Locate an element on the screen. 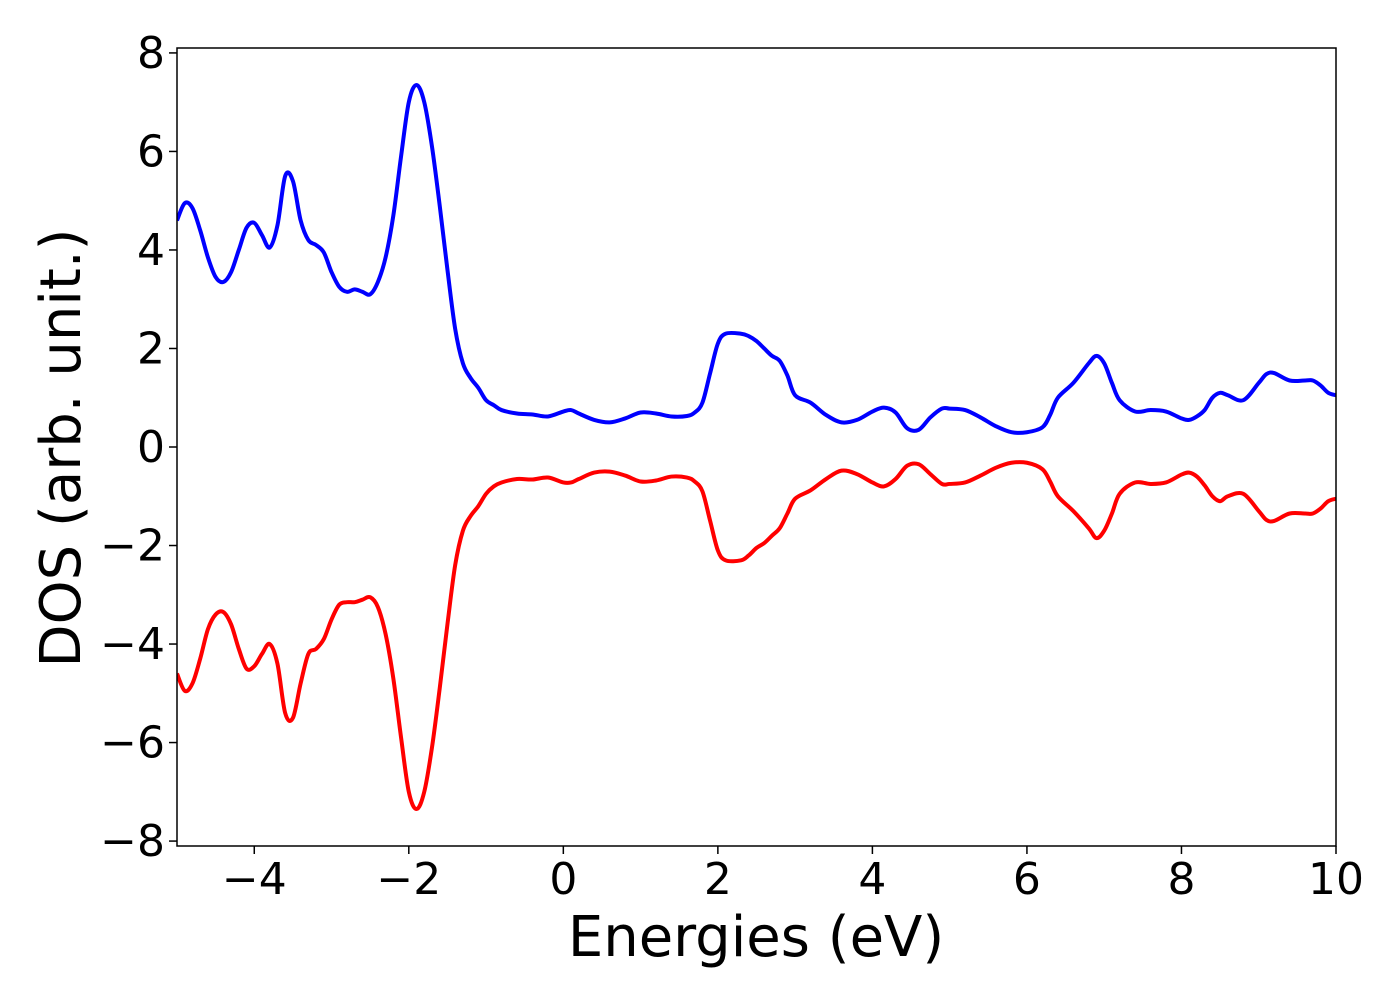 Image resolution: width=1400 pixels, height=1000 pixels. y-tick-label: 4 is located at coordinates (151, 250).